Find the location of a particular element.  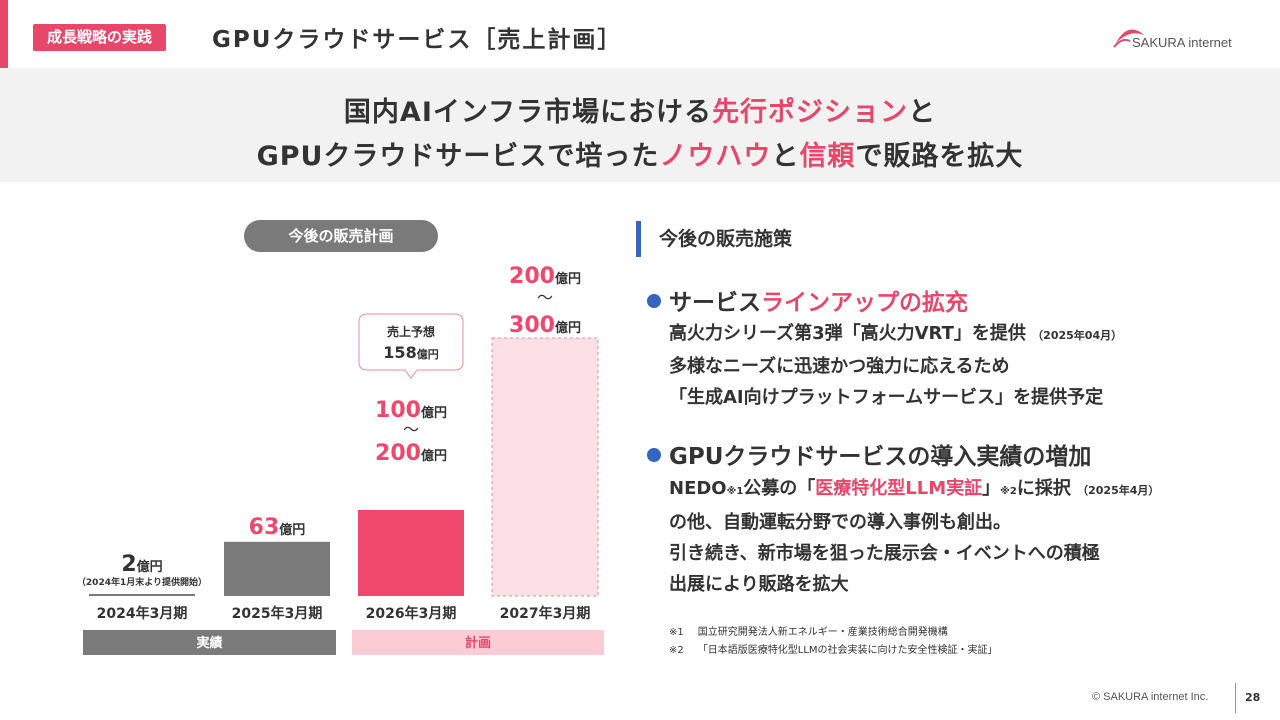

group-label-1: 計画 is located at coordinates (478, 643).